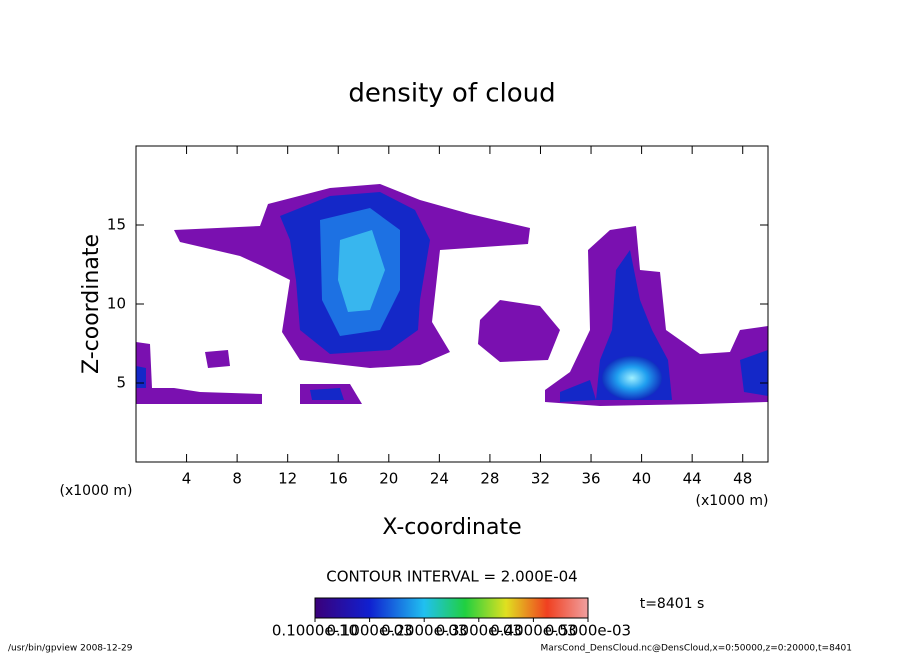 This screenshot has width=904, height=654. Describe the element at coordinates (641, 479) in the screenshot. I see `x-tick-label: 40` at that location.